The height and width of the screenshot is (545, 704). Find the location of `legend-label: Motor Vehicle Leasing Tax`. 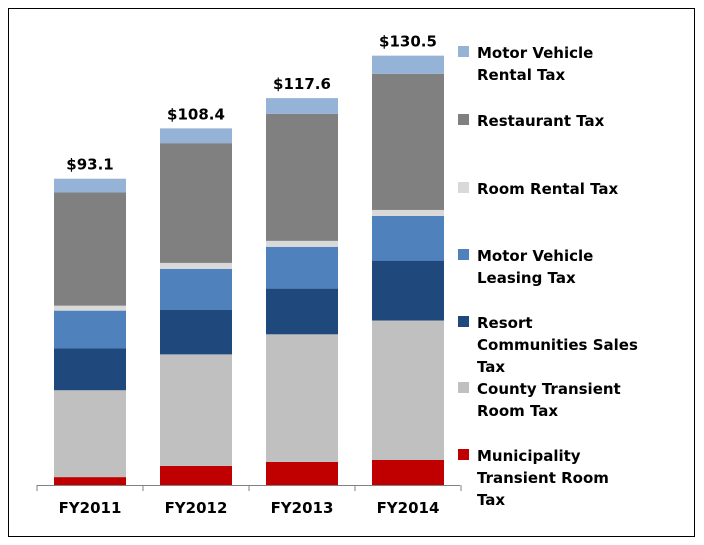

legend-label: Motor Vehicle Leasing Tax is located at coordinates (535, 267).